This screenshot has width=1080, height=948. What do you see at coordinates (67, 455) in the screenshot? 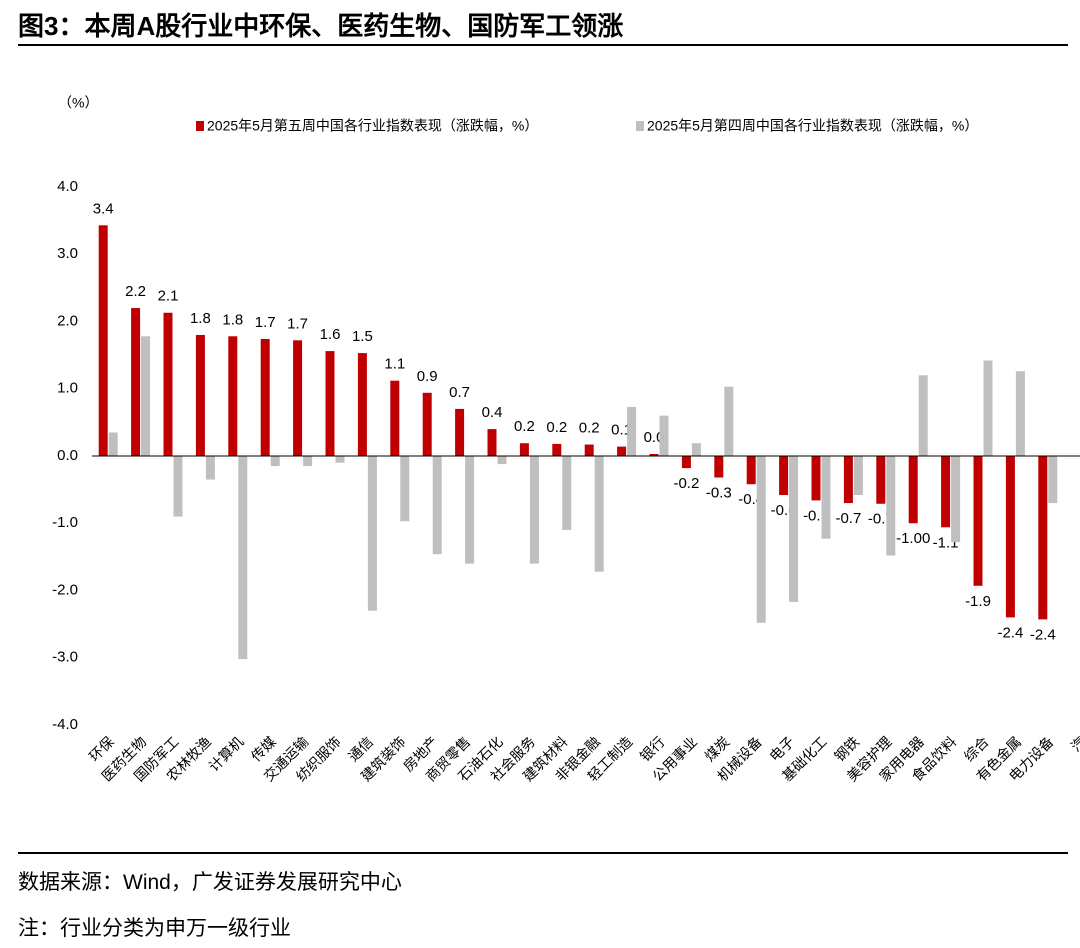
I see `y-tick-label: 0.0` at bounding box center [67, 455].